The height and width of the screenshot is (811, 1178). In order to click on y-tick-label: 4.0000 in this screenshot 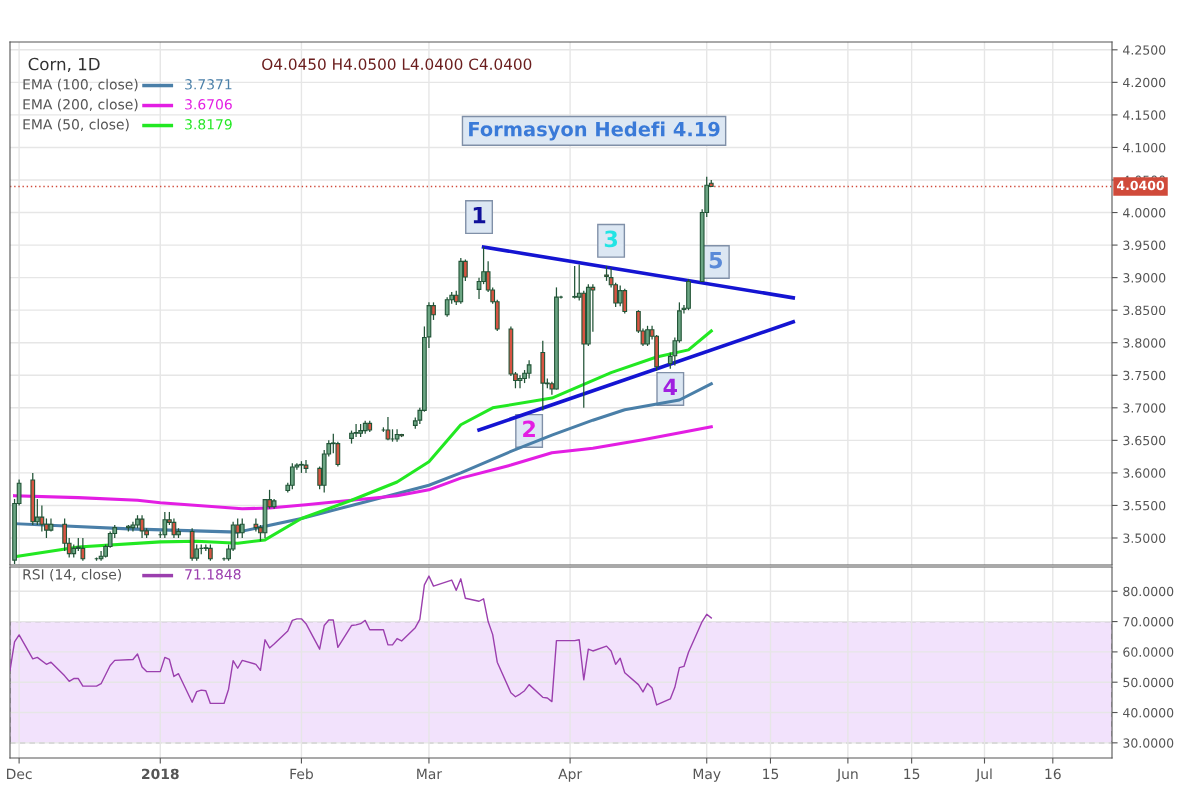, I will do `click(1144, 213)`.